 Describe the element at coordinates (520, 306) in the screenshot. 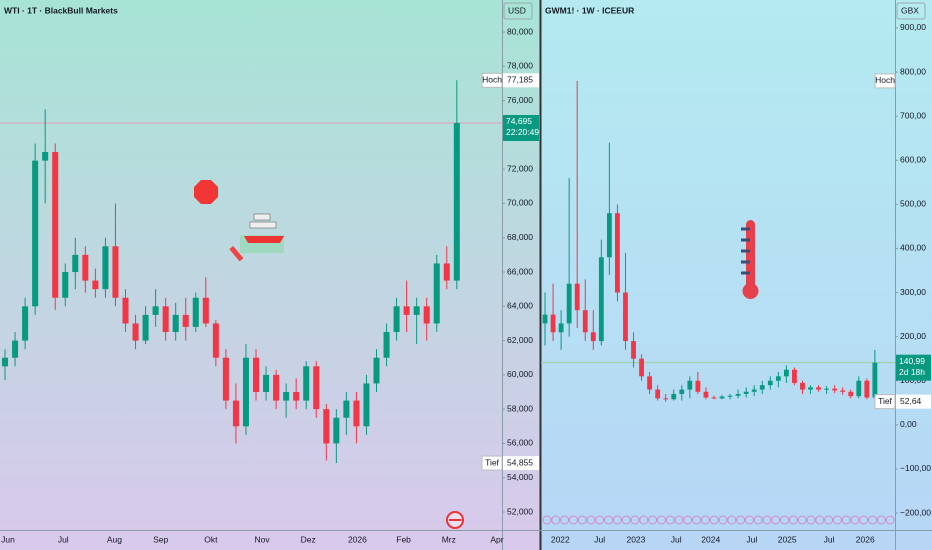

I see `y-tick-label: 64,000` at that location.